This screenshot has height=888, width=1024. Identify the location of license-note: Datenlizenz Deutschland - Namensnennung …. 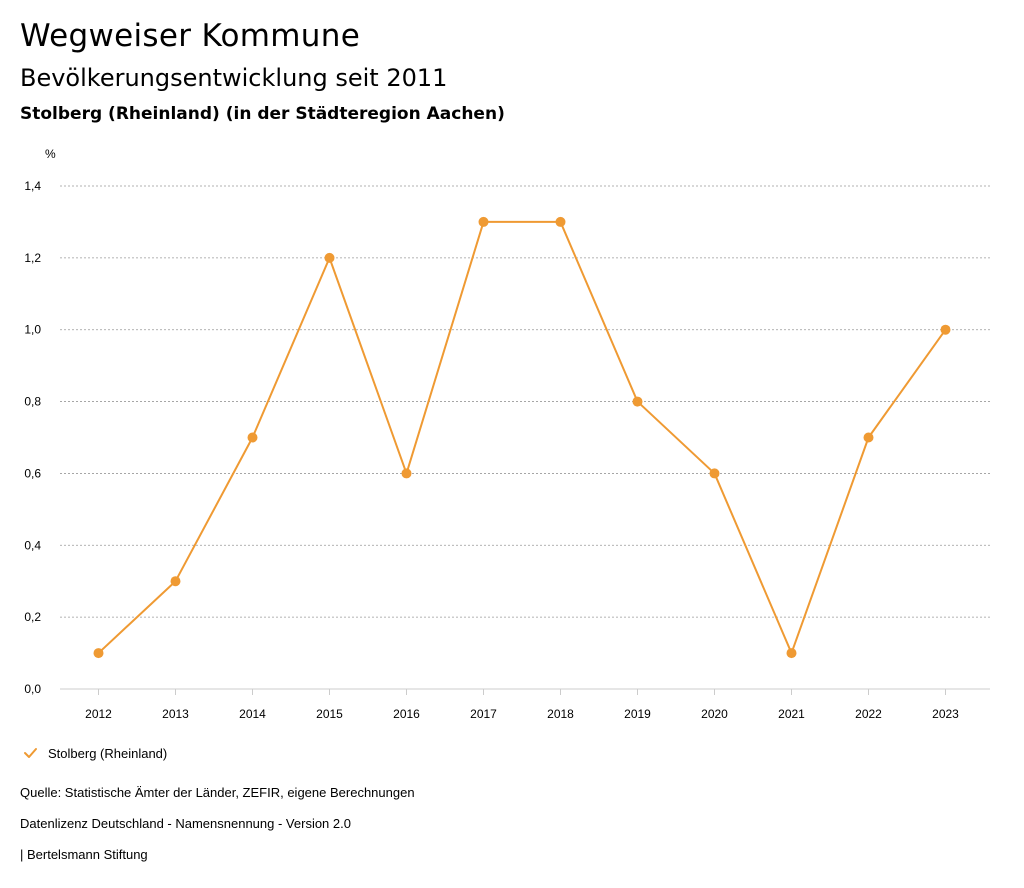
(185, 823).